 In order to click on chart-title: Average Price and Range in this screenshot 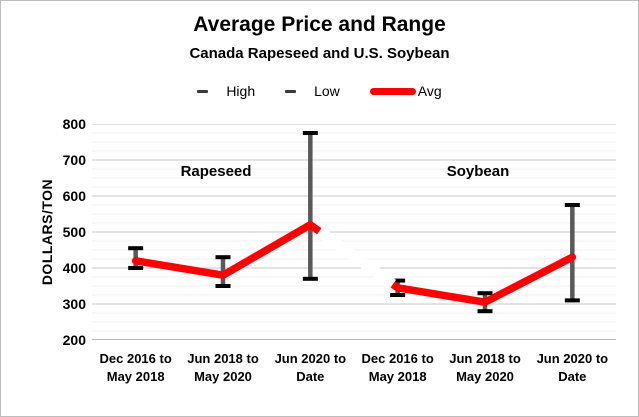, I will do `click(319, 24)`.